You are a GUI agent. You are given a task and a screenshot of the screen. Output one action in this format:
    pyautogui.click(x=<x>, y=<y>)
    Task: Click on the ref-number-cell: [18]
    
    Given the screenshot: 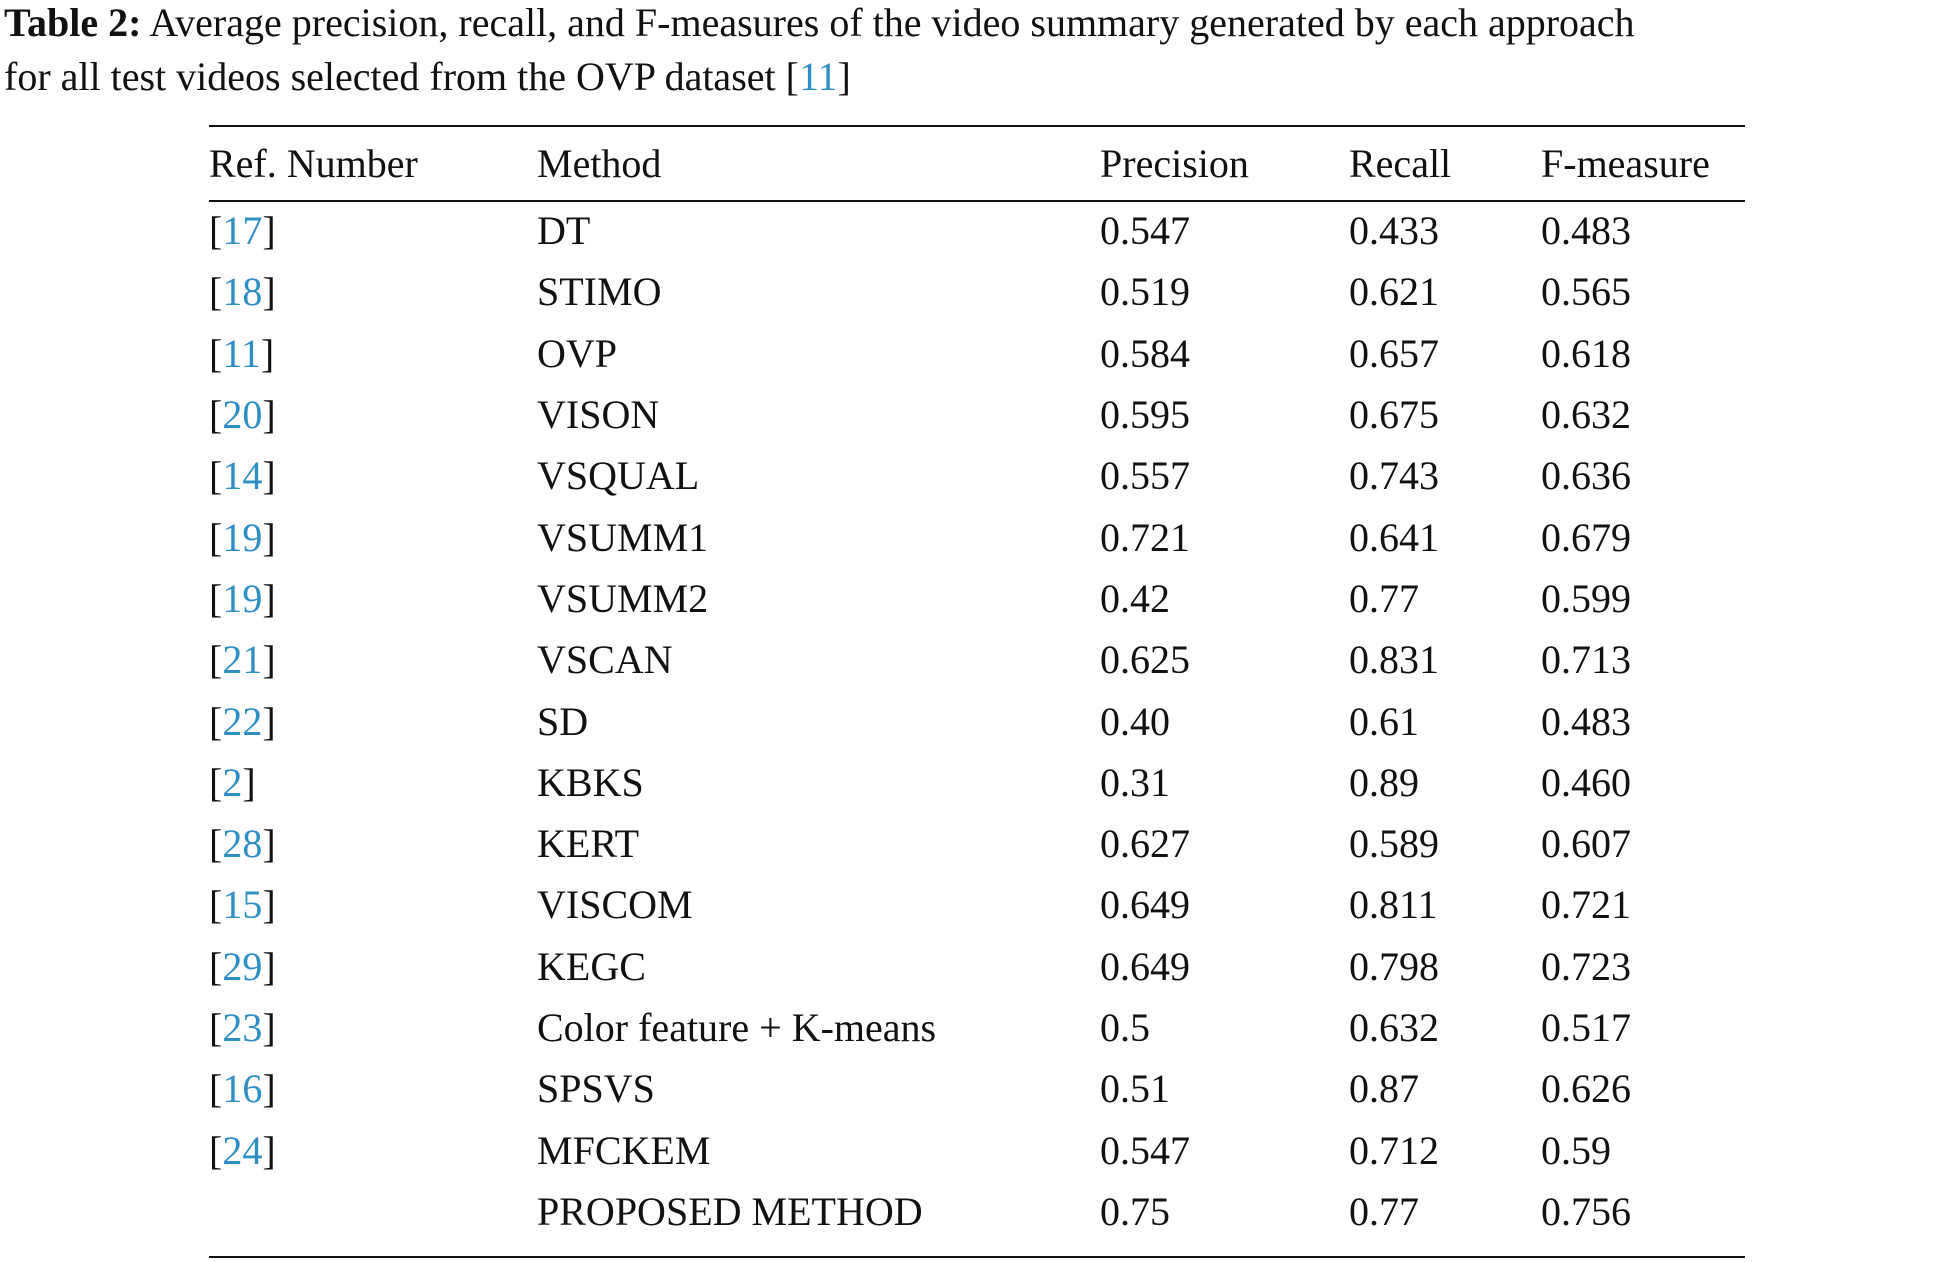 What is the action you would take?
    pyautogui.click(x=373, y=291)
    